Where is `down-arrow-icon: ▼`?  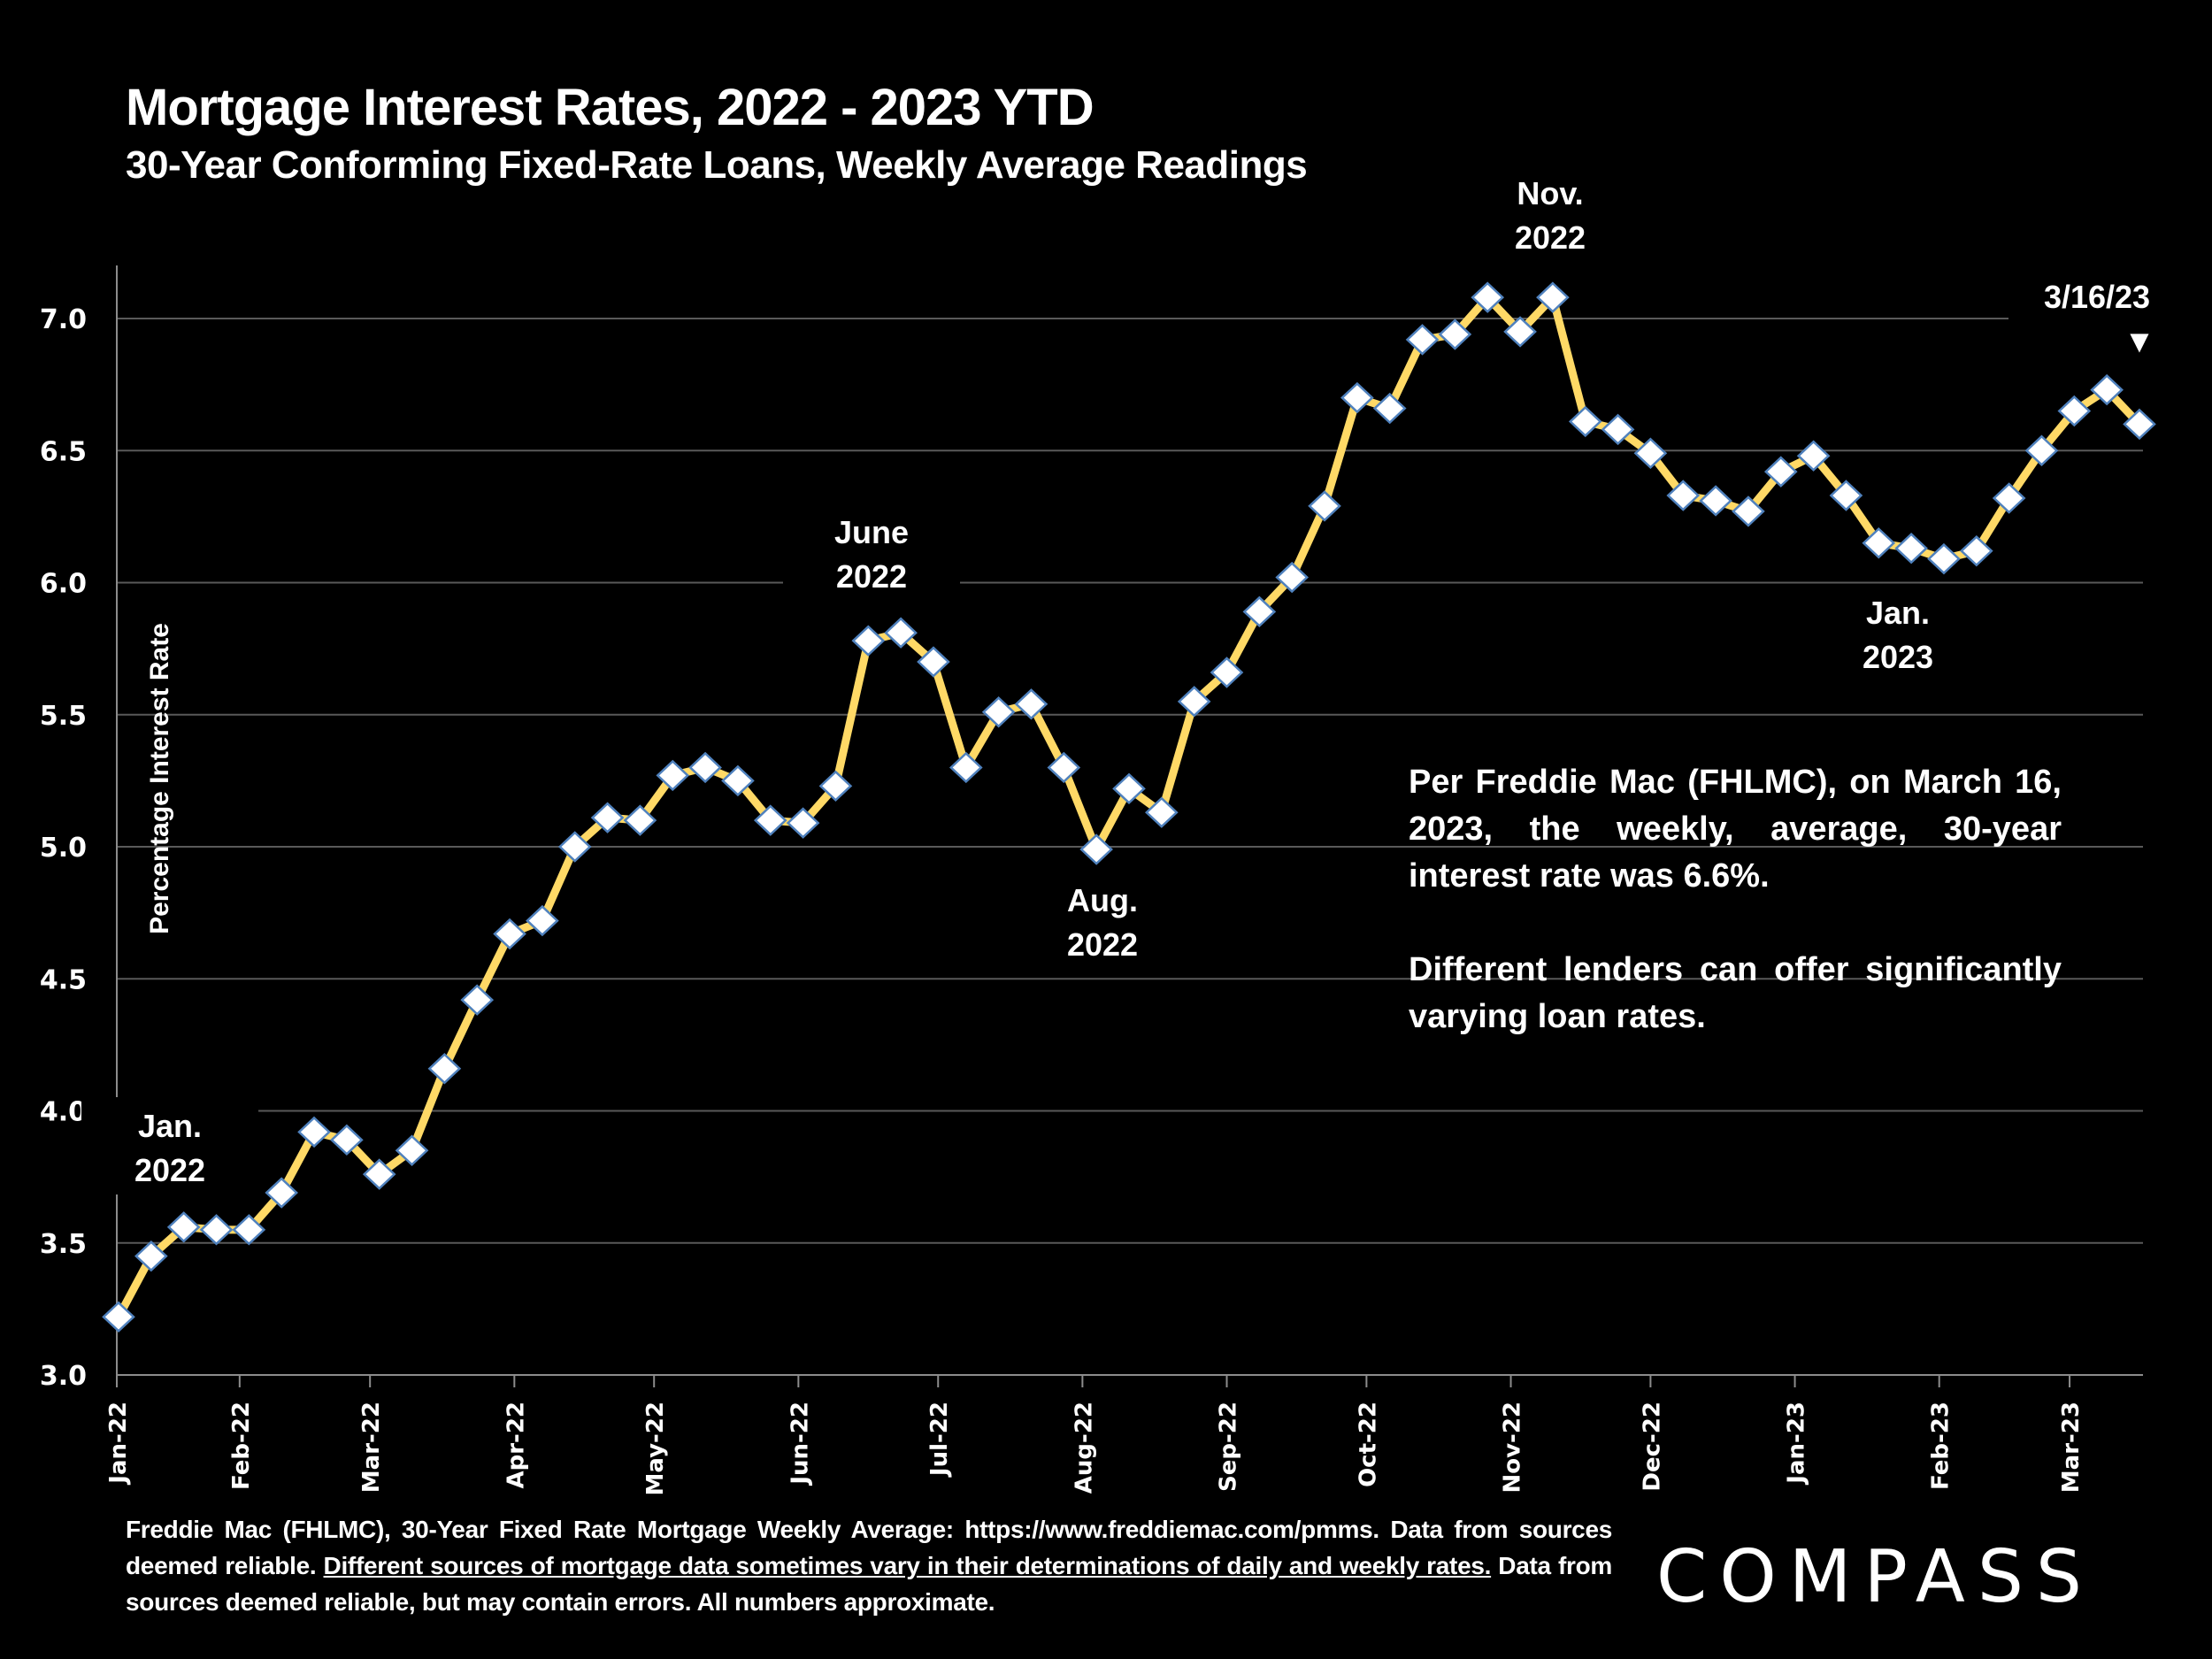 down-arrow-icon: ▼ is located at coordinates (2140, 341).